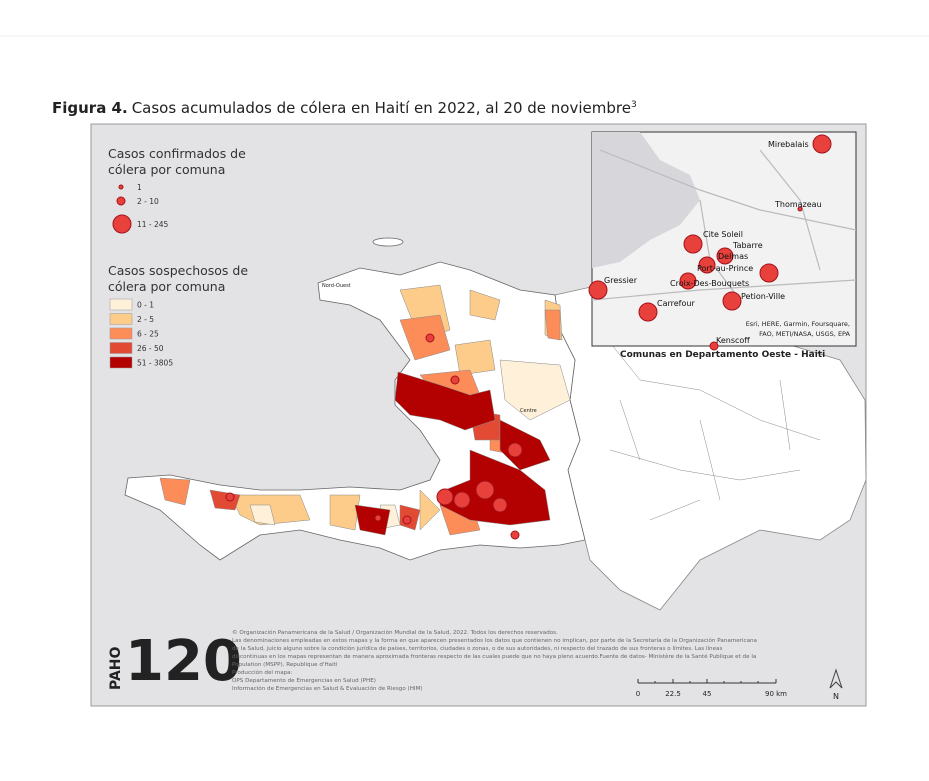 This screenshot has height=781, width=929. What do you see at coordinates (739, 684) in the screenshot?
I see `scale-bar: 0 22.5 45 90 km N` at bounding box center [739, 684].